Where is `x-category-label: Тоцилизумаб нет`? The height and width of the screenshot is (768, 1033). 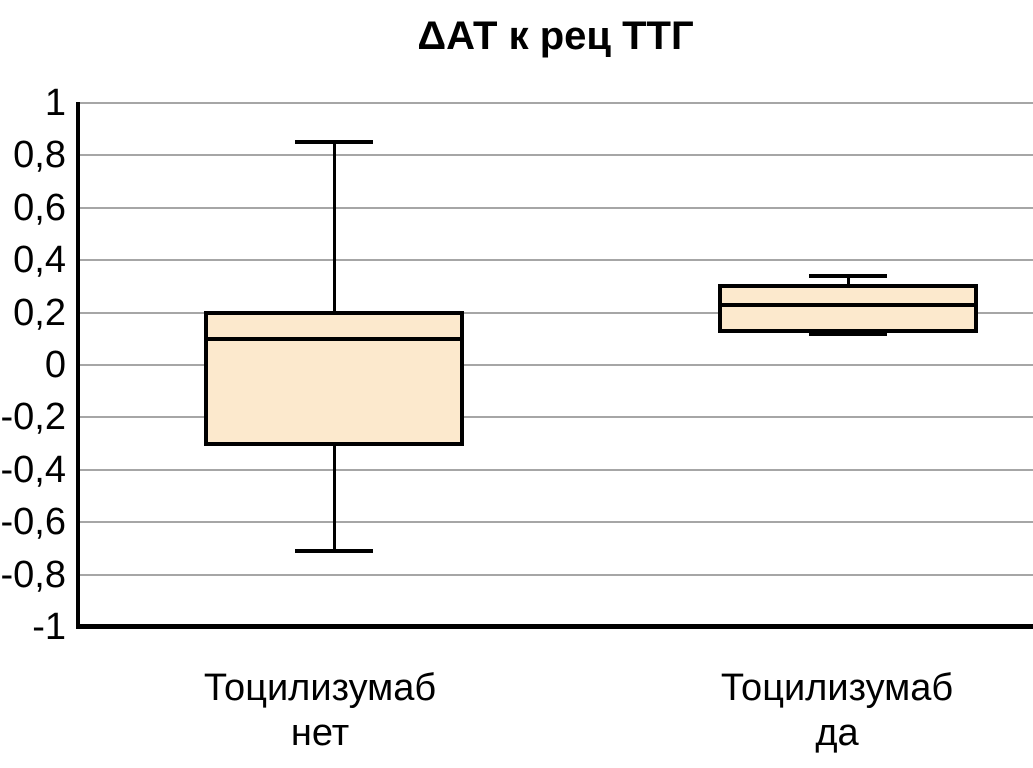 x-category-label: Тоцилизумаб нет is located at coordinates (320, 711).